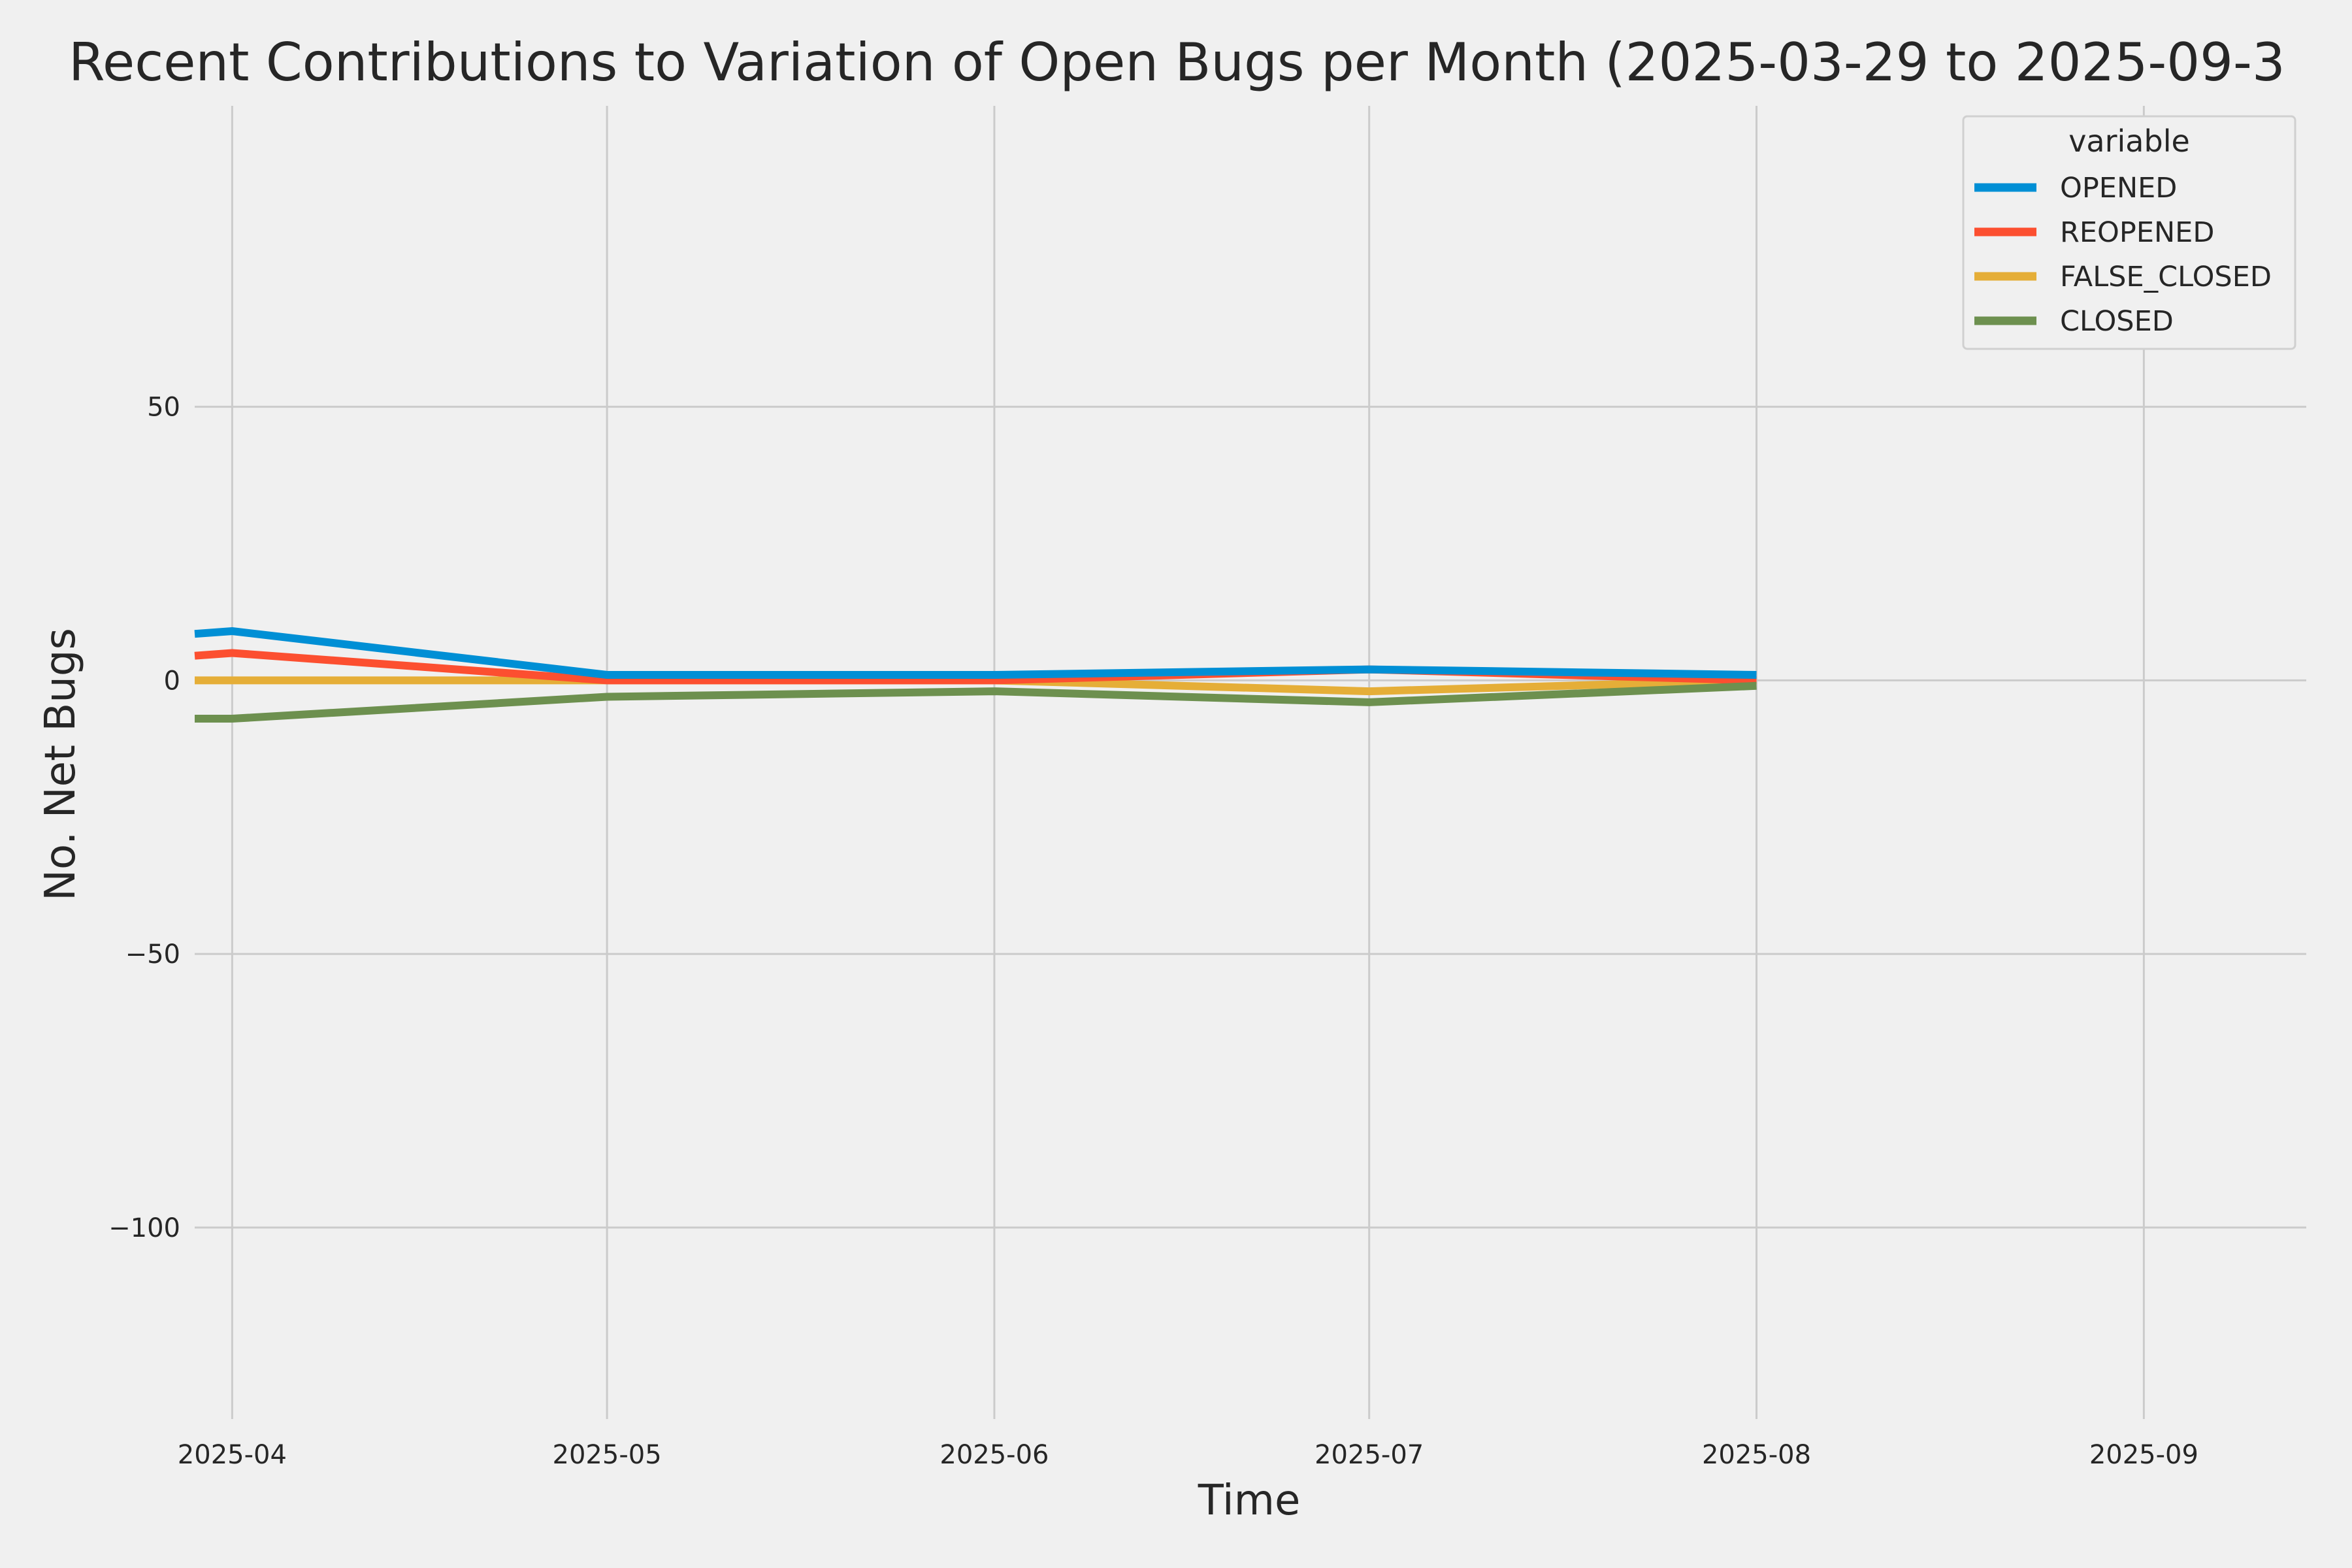 Image resolution: width=2352 pixels, height=1568 pixels. I want to click on x-tick-label: 2025-06, so click(994, 1455).